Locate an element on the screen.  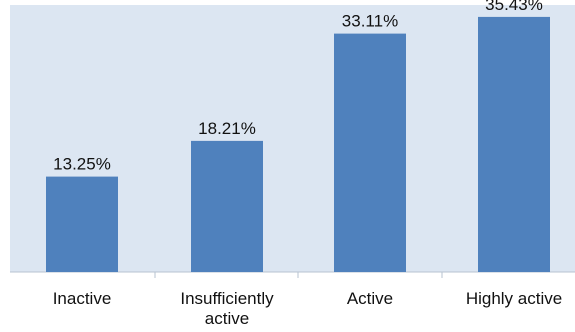
x-tick-label-3-line-1: Active is located at coordinates (370, 298).